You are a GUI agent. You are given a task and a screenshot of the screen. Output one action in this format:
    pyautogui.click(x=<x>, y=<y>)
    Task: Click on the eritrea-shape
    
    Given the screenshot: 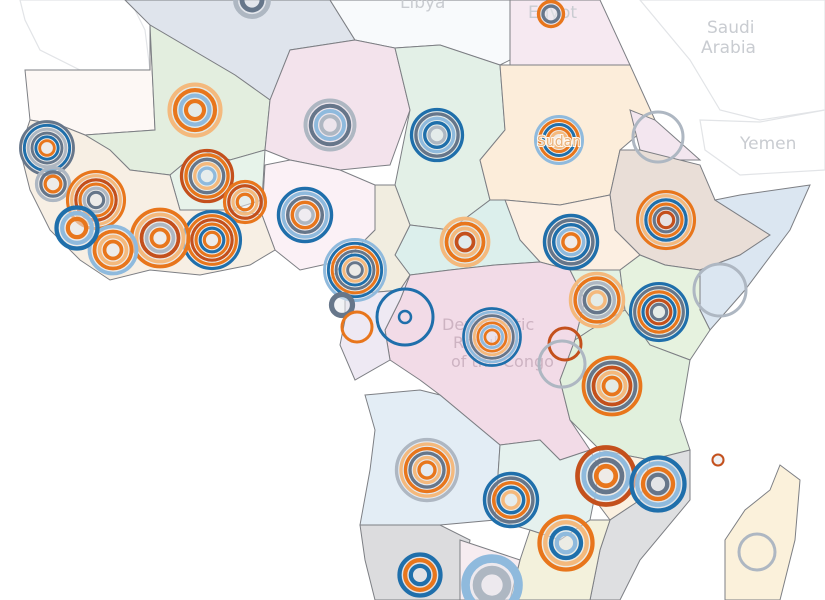 What is the action you would take?
    pyautogui.click(x=665, y=135)
    